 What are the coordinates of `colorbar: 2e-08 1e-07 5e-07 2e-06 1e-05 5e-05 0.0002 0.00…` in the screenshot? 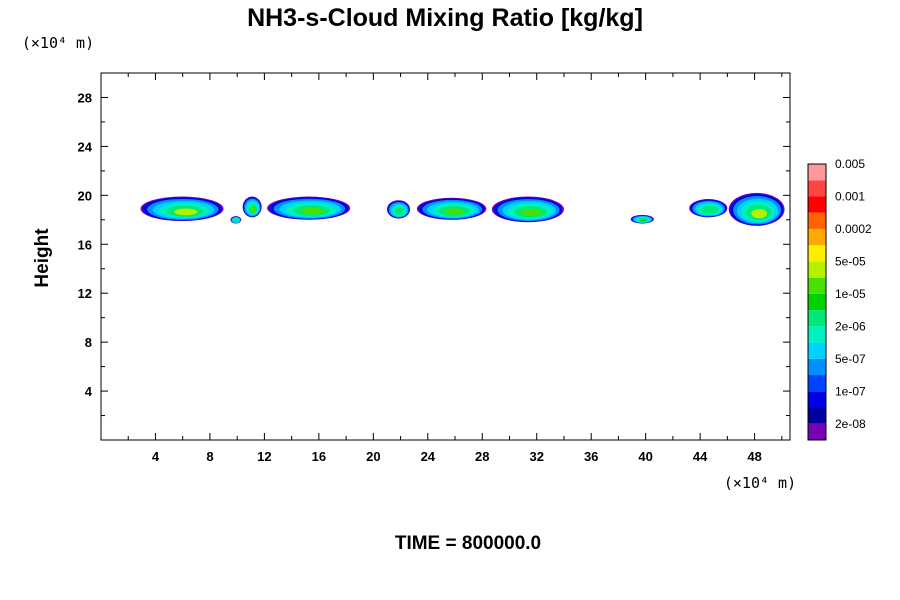 It's located at (839, 299).